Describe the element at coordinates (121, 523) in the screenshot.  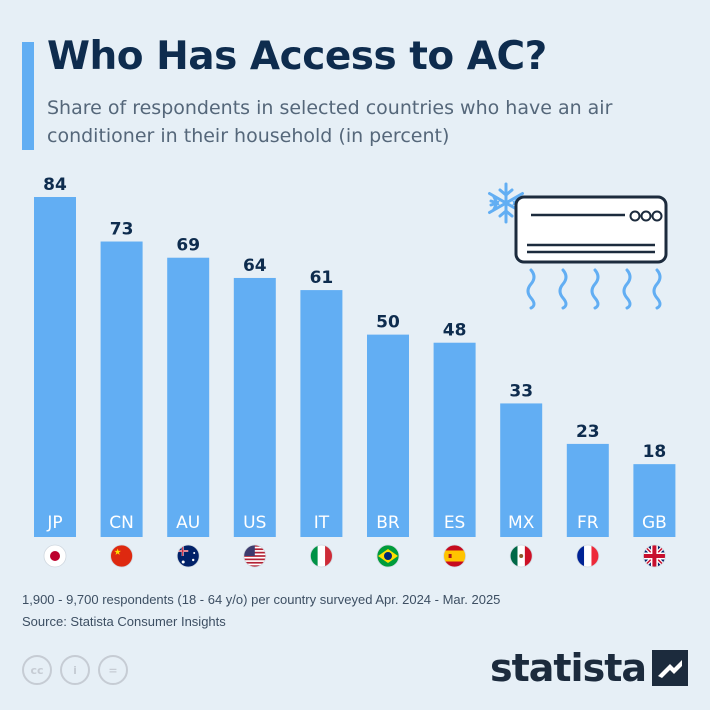
I see `category-label: CN` at that location.